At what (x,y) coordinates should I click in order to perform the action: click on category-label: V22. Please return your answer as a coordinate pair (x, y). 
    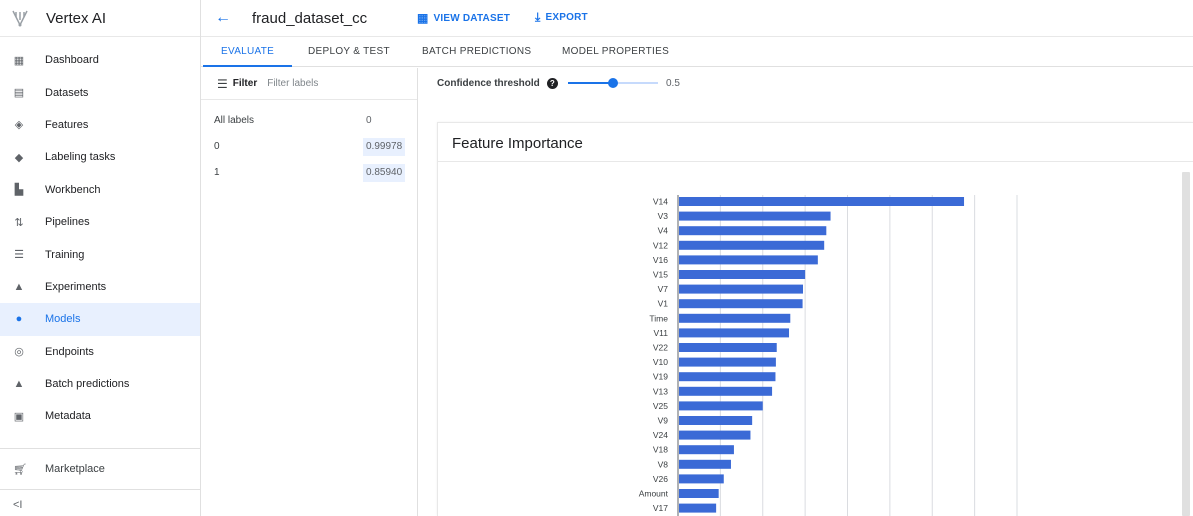
    Looking at the image, I should click on (660, 348).